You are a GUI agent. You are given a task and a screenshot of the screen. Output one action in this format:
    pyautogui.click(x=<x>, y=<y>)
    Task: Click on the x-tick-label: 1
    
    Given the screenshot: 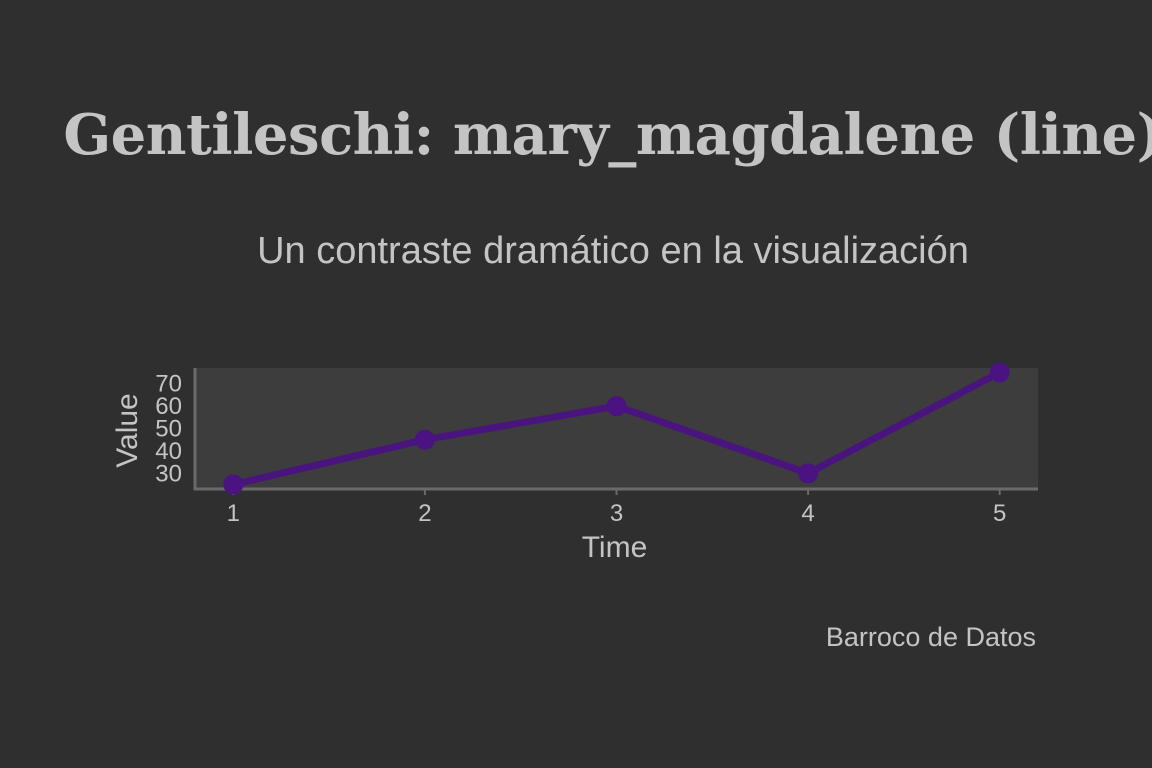 What is the action you would take?
    pyautogui.click(x=233, y=513)
    